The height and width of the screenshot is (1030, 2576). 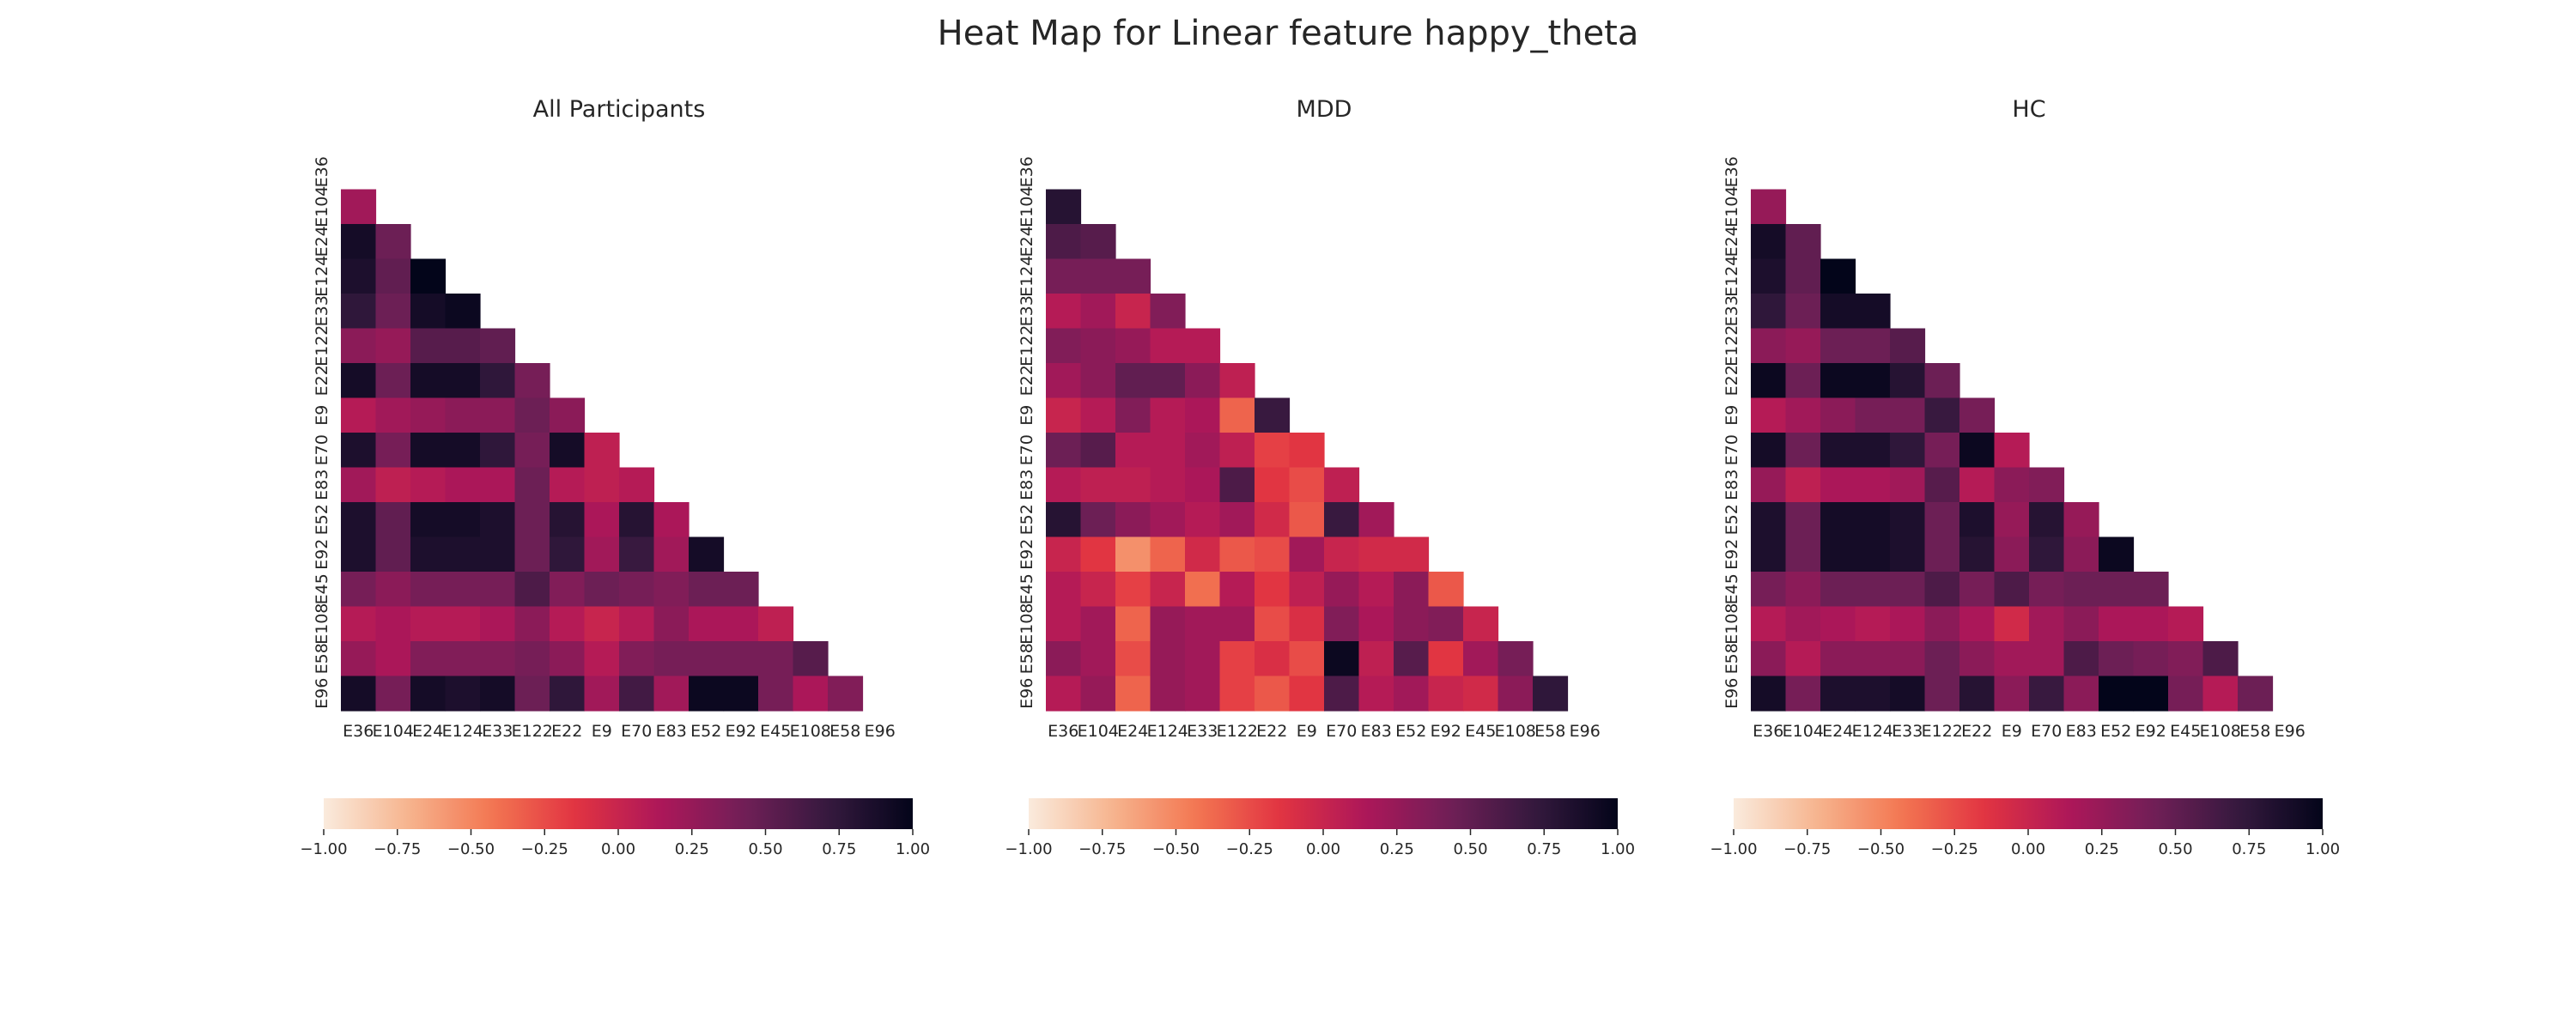 What do you see at coordinates (1272, 731) in the screenshot?
I see `x-tick-label: E22` at bounding box center [1272, 731].